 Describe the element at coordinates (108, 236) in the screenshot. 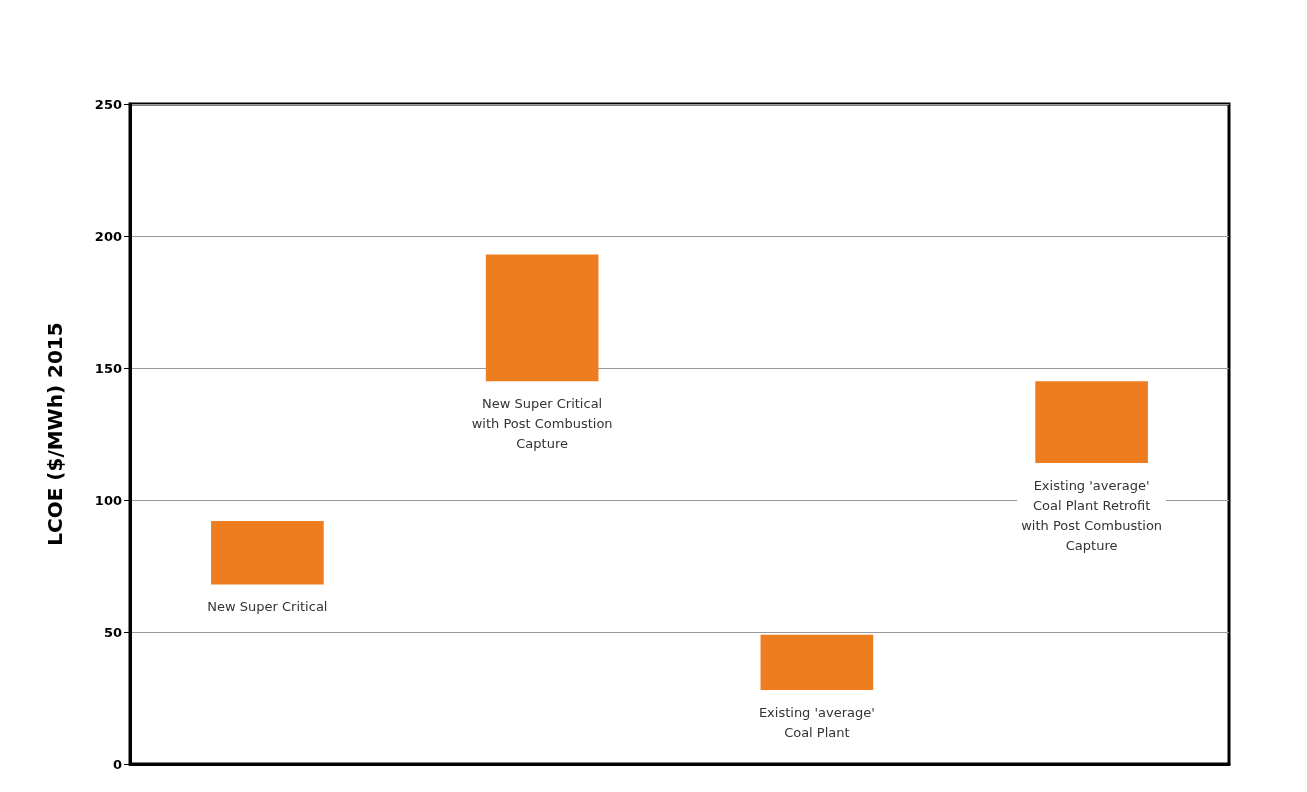

I see `y-tick-label: 200` at that location.